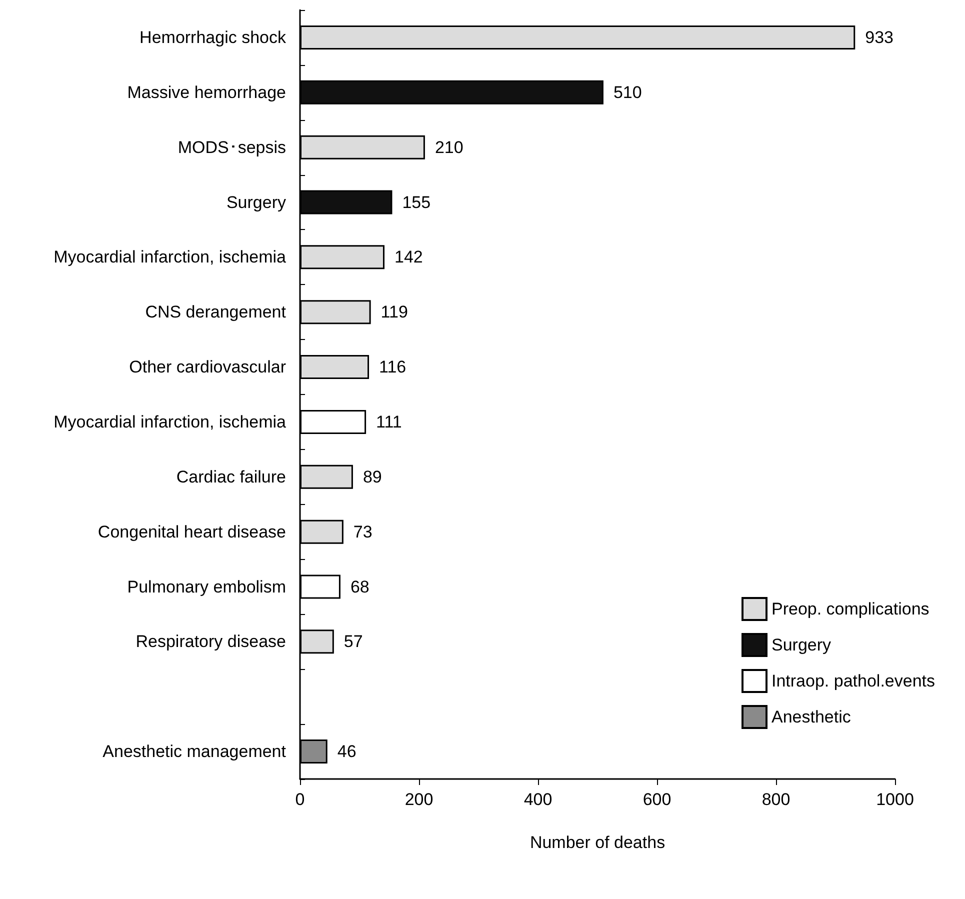 The image size is (965, 899). Describe the element at coordinates (346, 752) in the screenshot. I see `data-label: 46` at that location.